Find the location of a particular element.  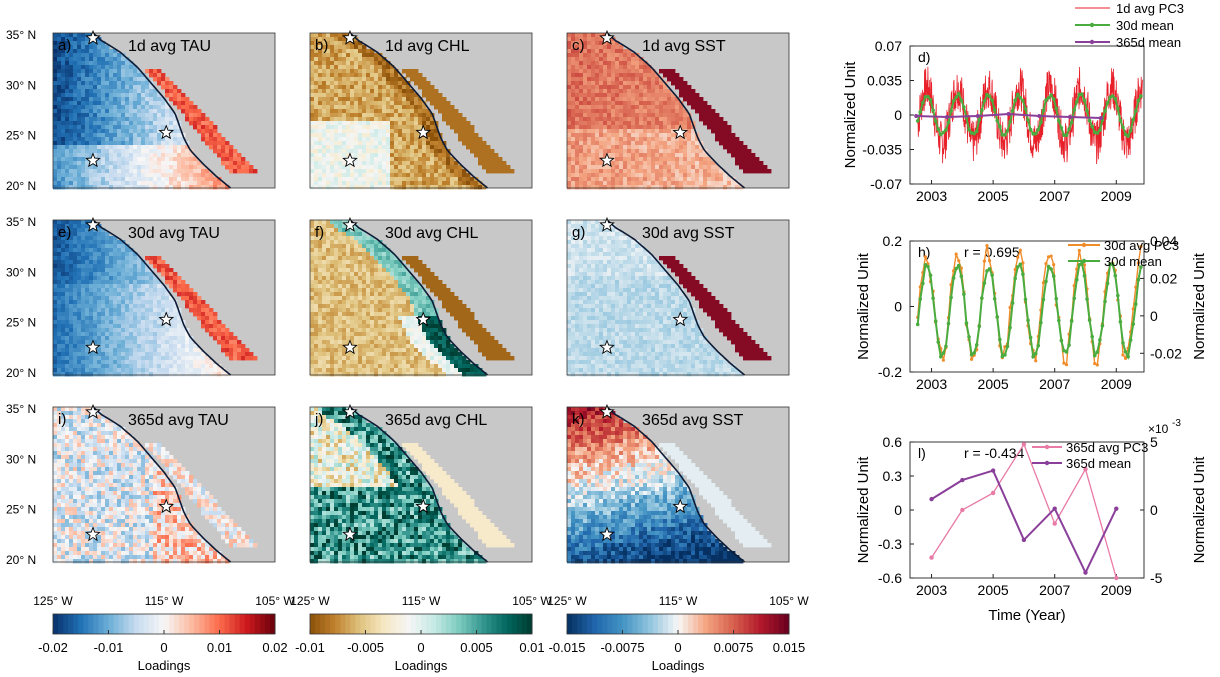

y-tick-label-left: 0.3 is located at coordinates (893, 476).